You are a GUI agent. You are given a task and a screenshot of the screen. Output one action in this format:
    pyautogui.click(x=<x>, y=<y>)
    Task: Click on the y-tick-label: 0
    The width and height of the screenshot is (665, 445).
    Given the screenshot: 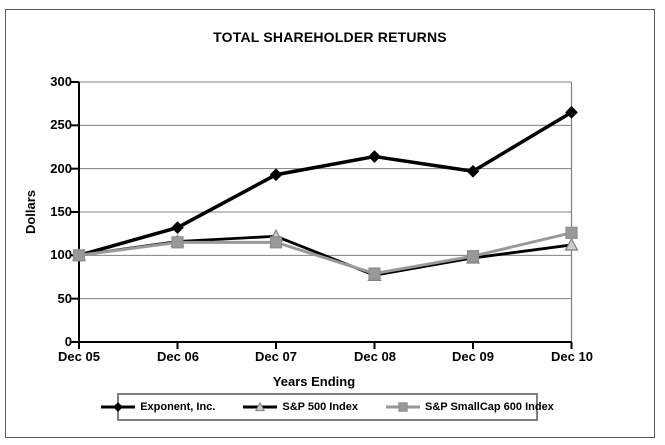 What is the action you would take?
    pyautogui.click(x=68, y=341)
    